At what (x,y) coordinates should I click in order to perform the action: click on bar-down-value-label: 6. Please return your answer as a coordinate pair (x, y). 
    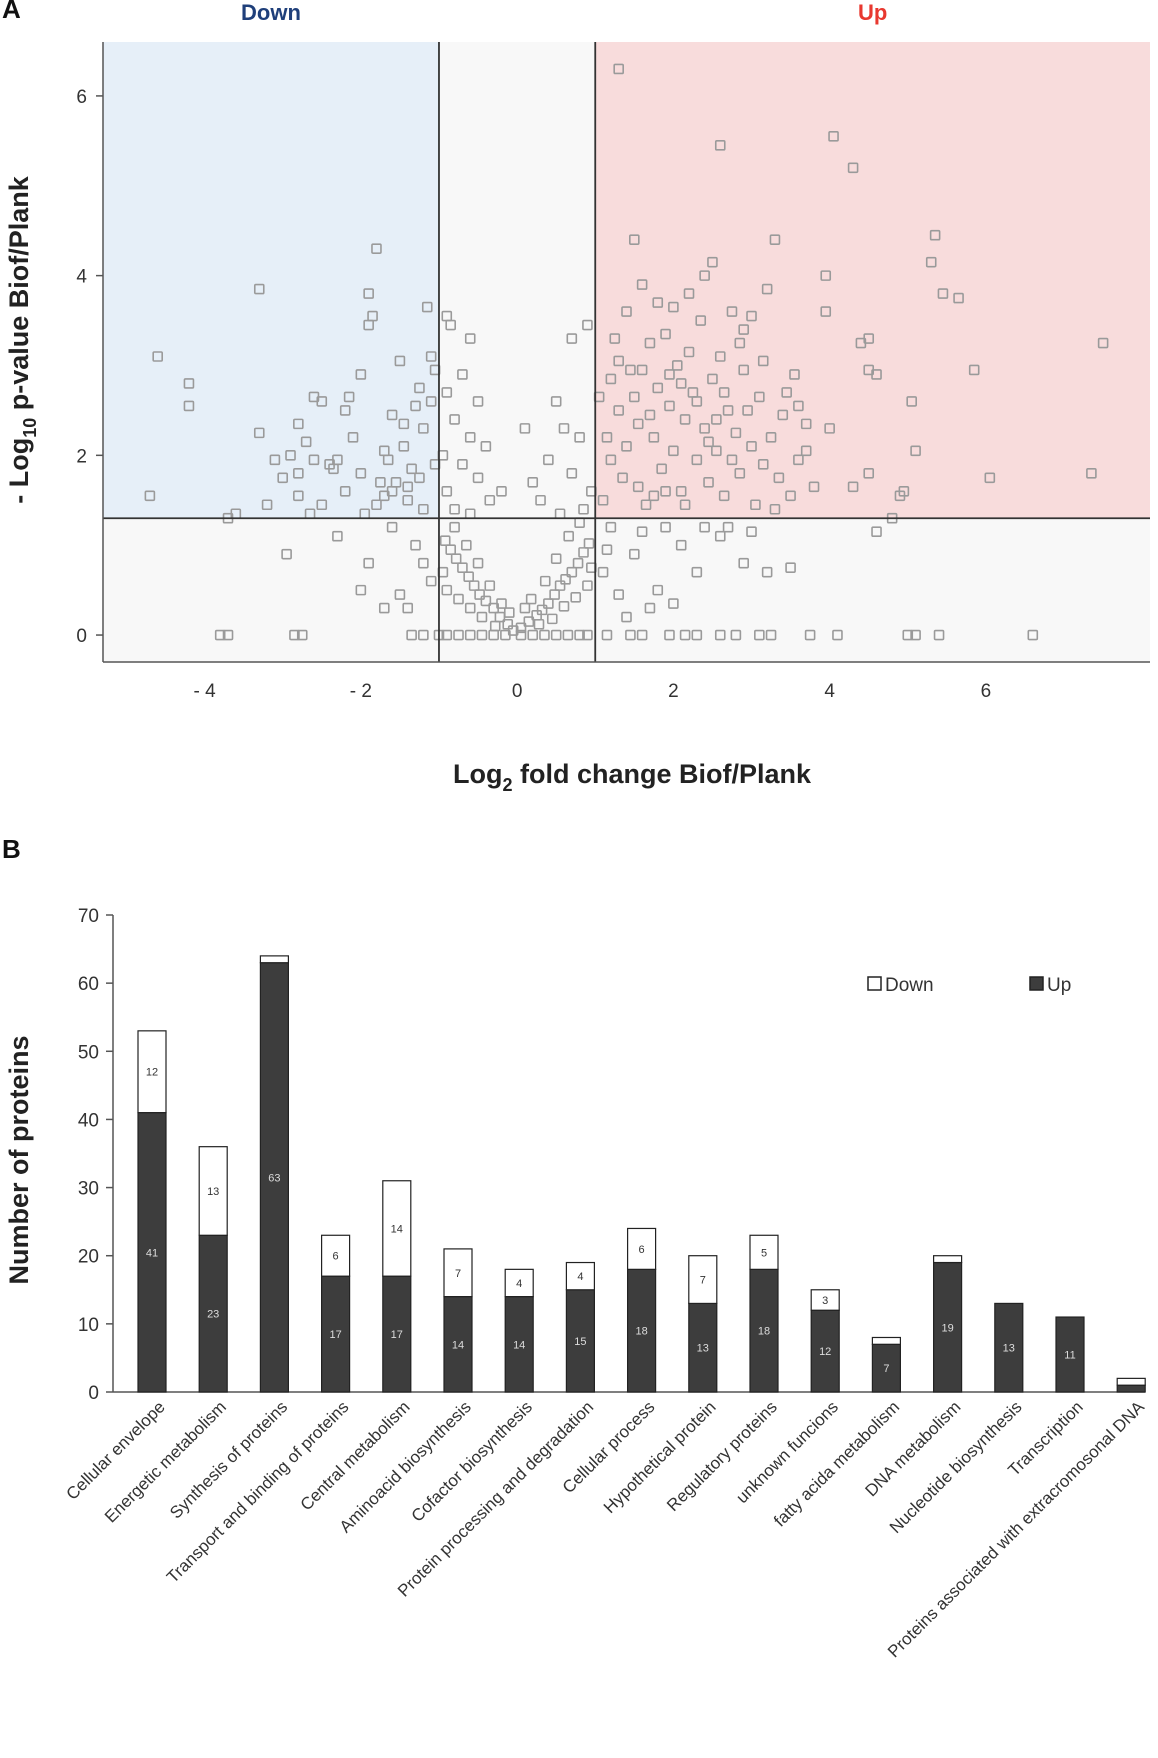
    Looking at the image, I should click on (642, 1250).